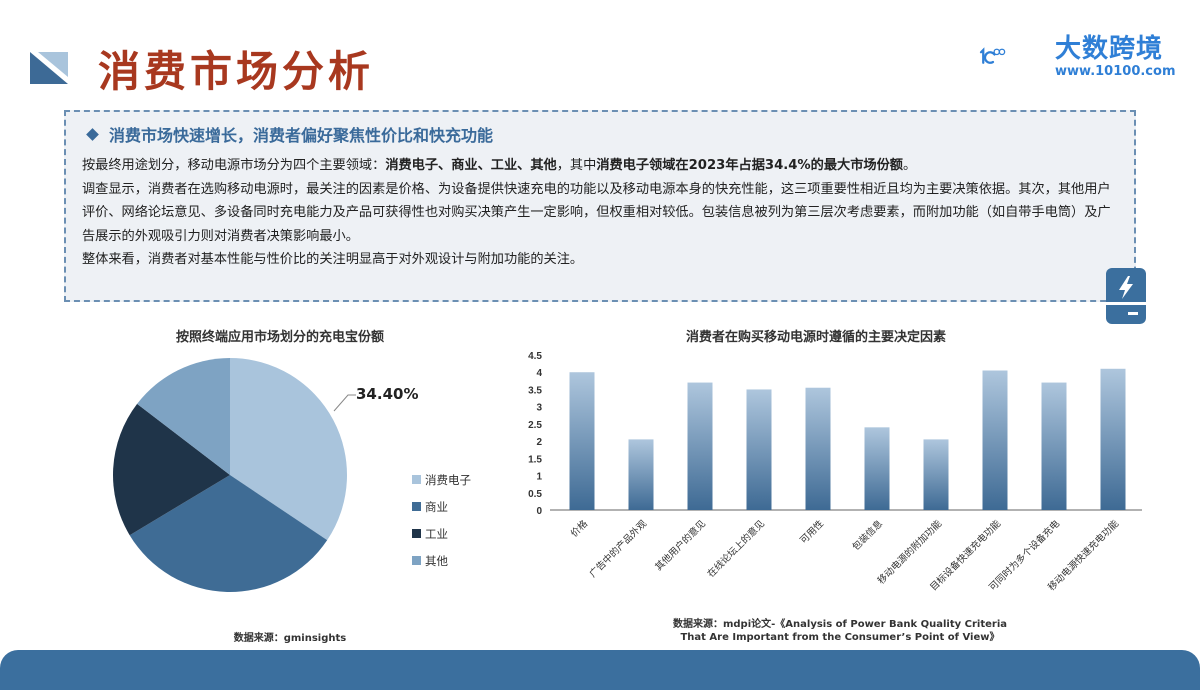 This screenshot has width=1200, height=690. What do you see at coordinates (539, 408) in the screenshot?
I see `y-tick-label: 3` at bounding box center [539, 408].